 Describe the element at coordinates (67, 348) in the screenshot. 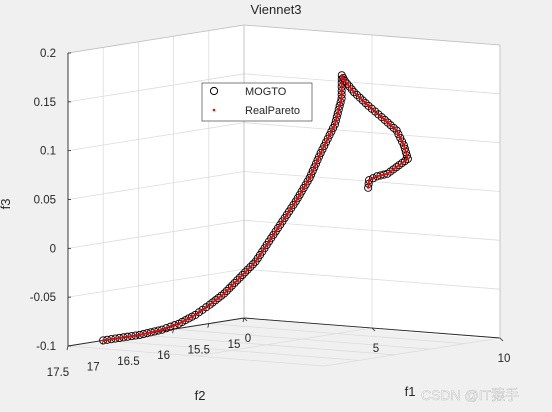

I see `x-tick-mark` at that location.